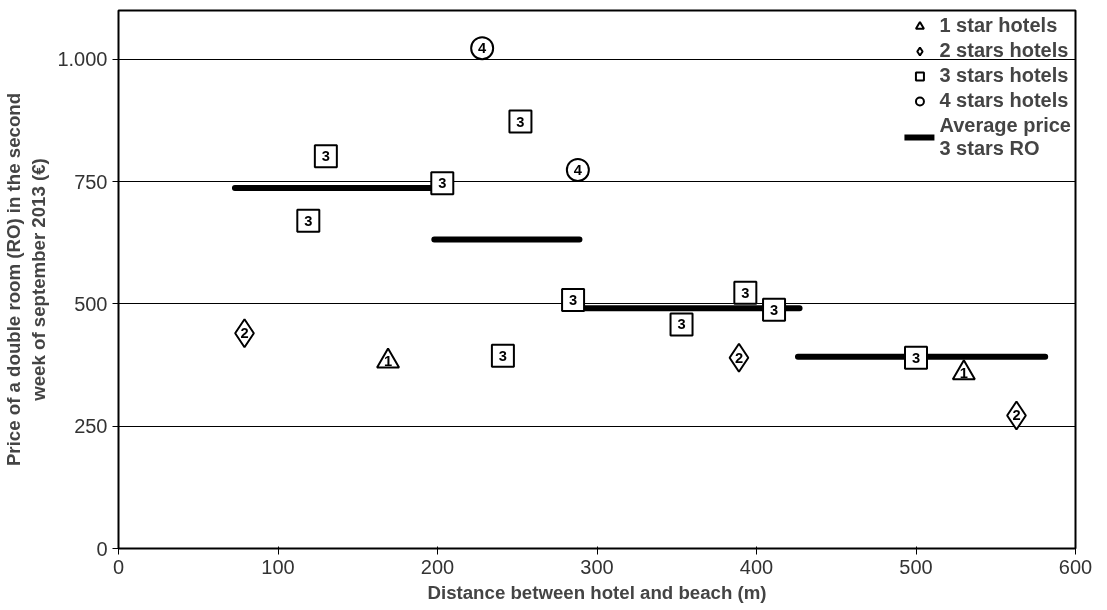 The width and height of the screenshot is (1107, 610). Describe the element at coordinates (82, 59) in the screenshot. I see `y-tick-label: 1.000` at that location.